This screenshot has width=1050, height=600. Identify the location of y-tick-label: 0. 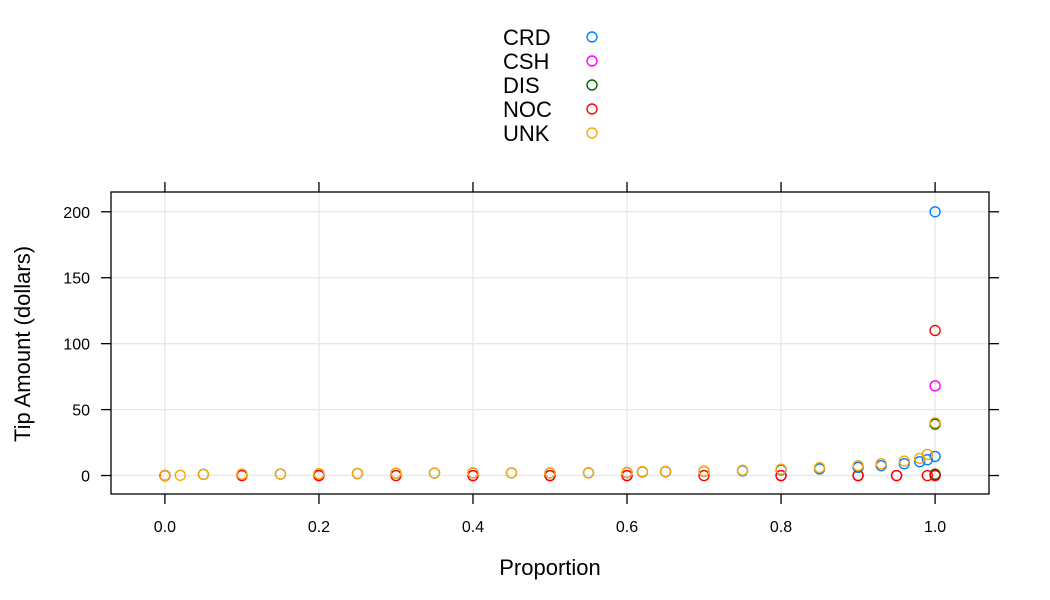
(85, 477).